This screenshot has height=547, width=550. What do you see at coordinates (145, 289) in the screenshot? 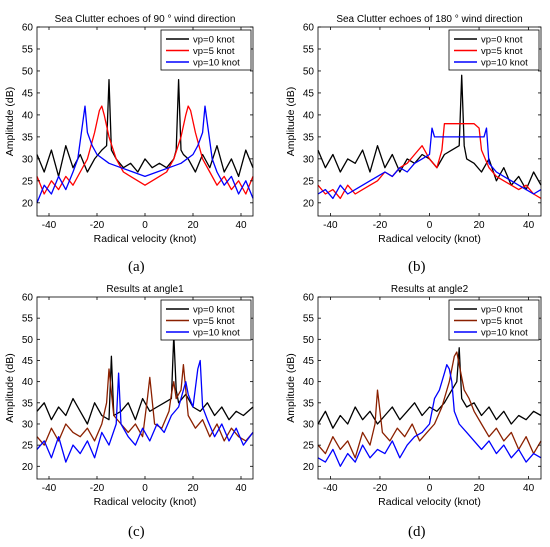
I see `chart-title: Results at angle1` at bounding box center [145, 289].